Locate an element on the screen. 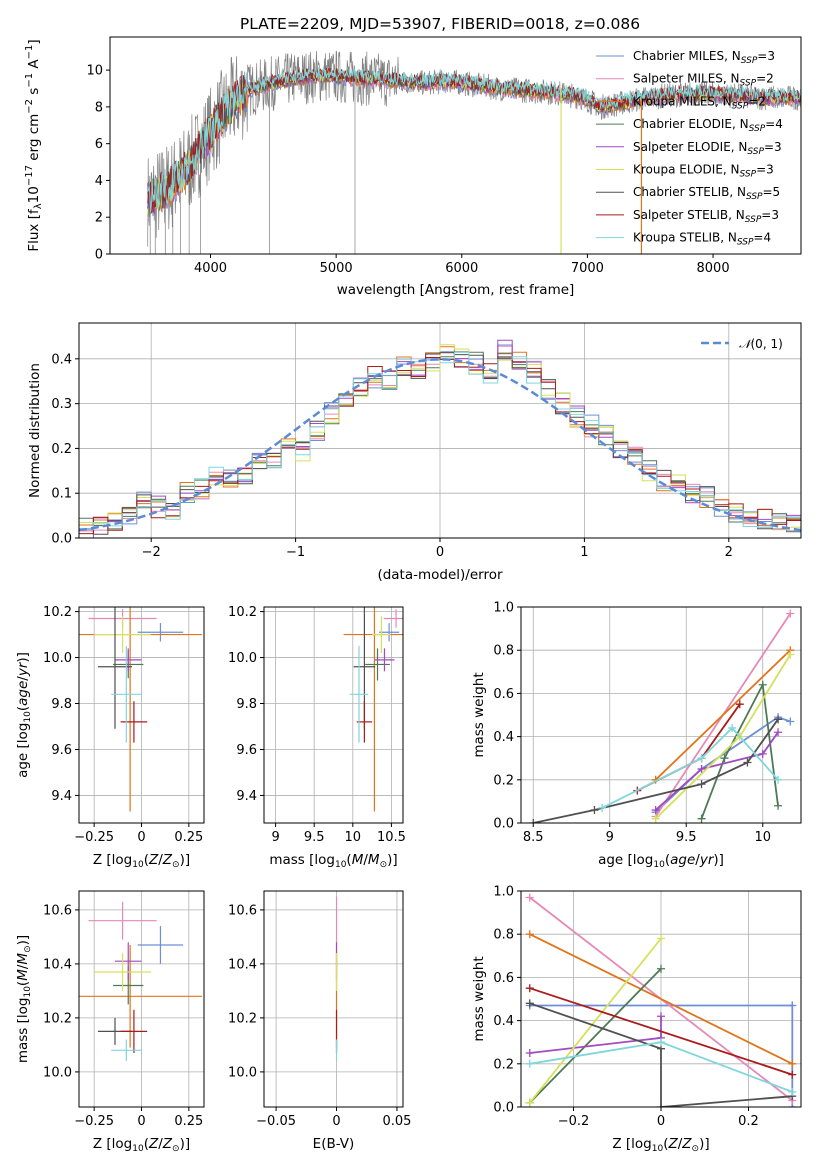  y-tick-label: 8 is located at coordinates (99, 107).